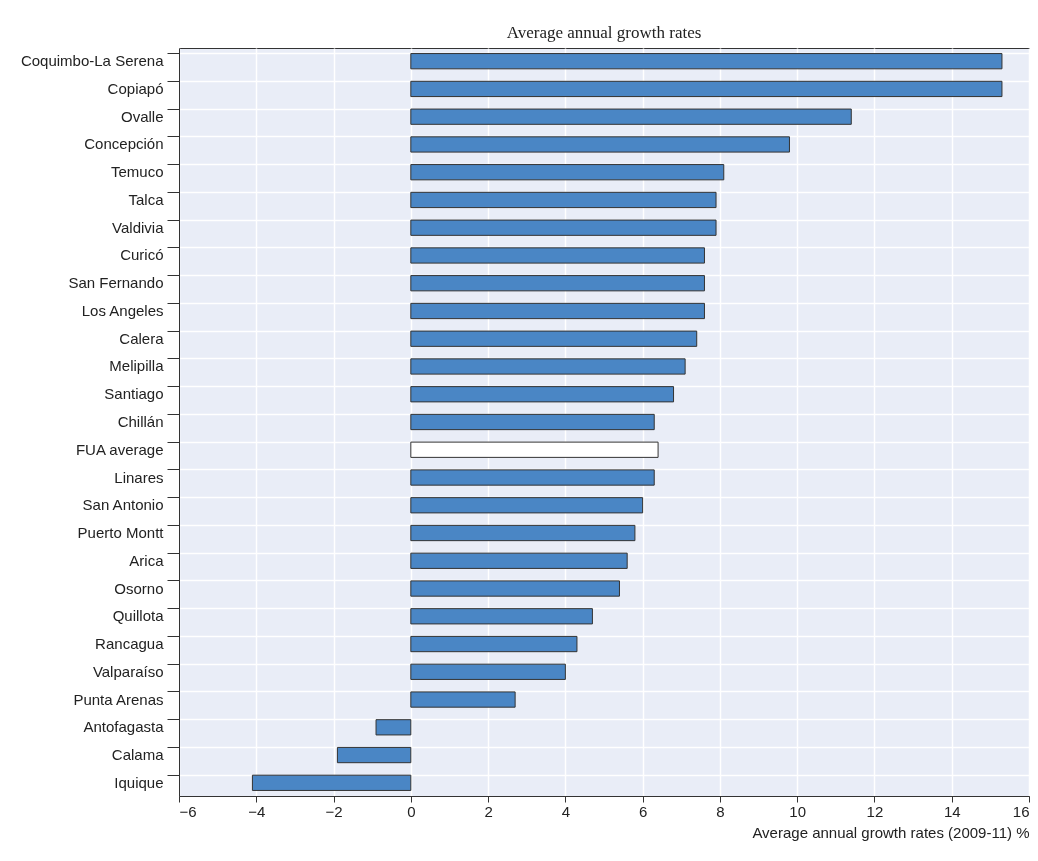 This screenshot has width=1038, height=861. Describe the element at coordinates (137, 366) in the screenshot. I see `y-tick-label: Melipilla` at that location.